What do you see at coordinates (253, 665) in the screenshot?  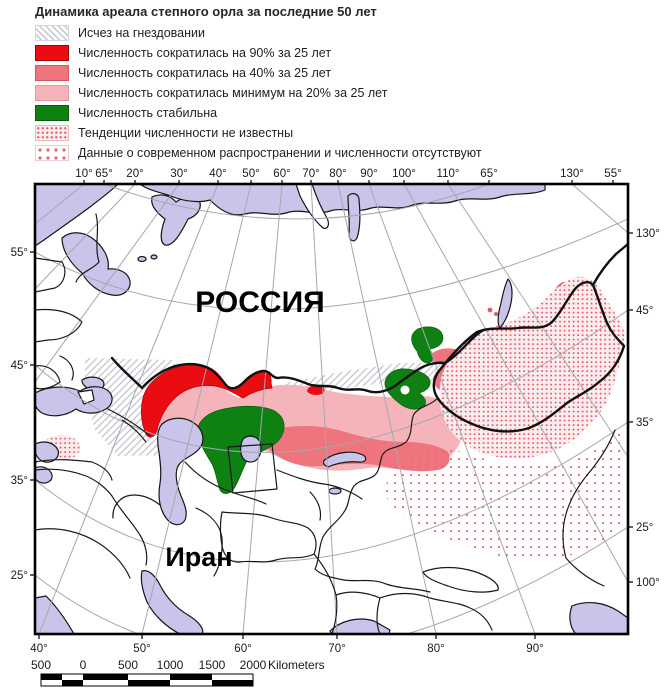 I see `svg-text: 2000` at bounding box center [253, 665].